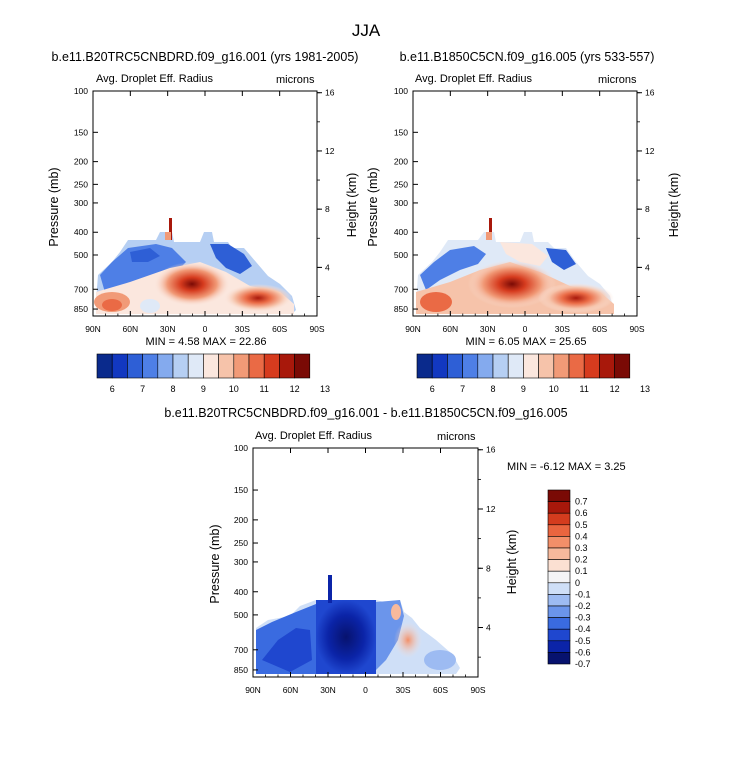 This screenshot has width=733, height=768. Describe the element at coordinates (264, 389) in the screenshot. I see `left-colorbar-label: 11` at that location.